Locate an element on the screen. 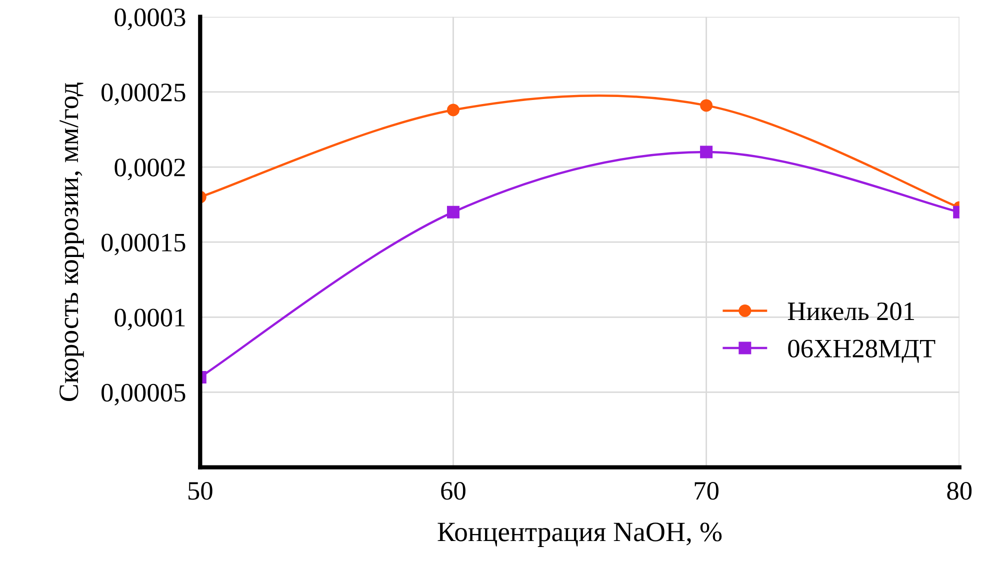  y-tick-label: 0,0003 is located at coordinates (150, 19).